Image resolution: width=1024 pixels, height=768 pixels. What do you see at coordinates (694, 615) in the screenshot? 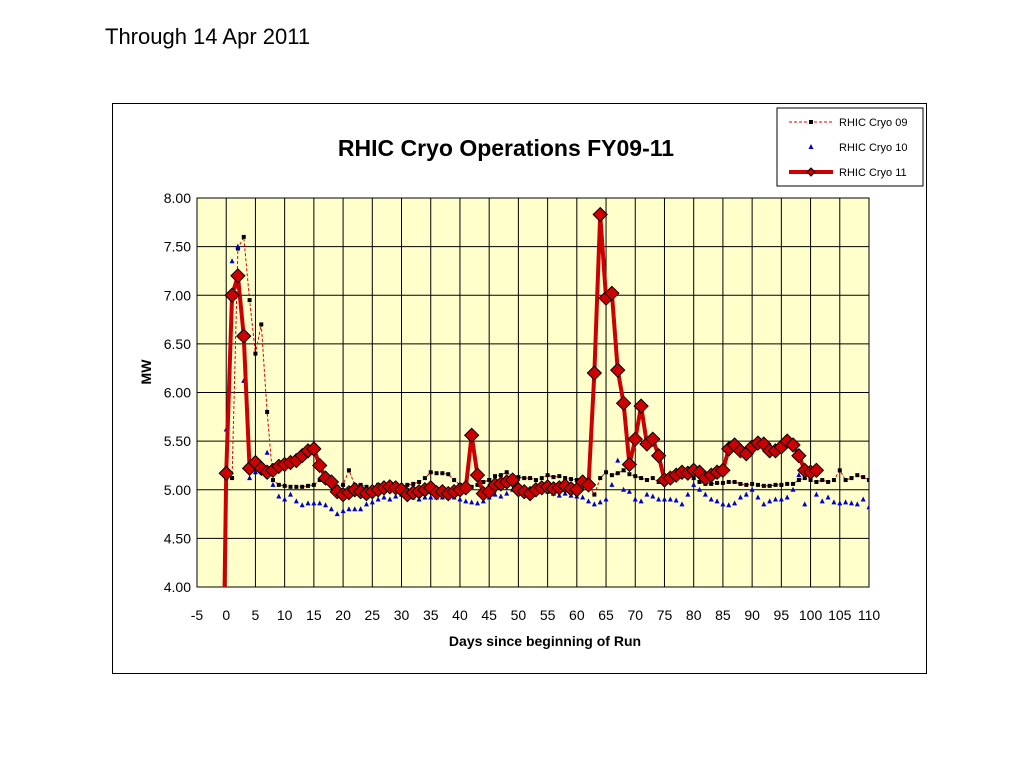
I see `x-tick-label: 80` at bounding box center [694, 615].